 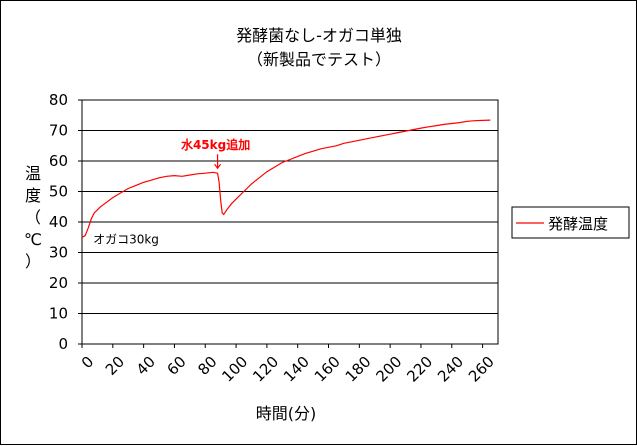 I want to click on chart-title: 発酵菌なし-オガコ単独, so click(x=319, y=35).